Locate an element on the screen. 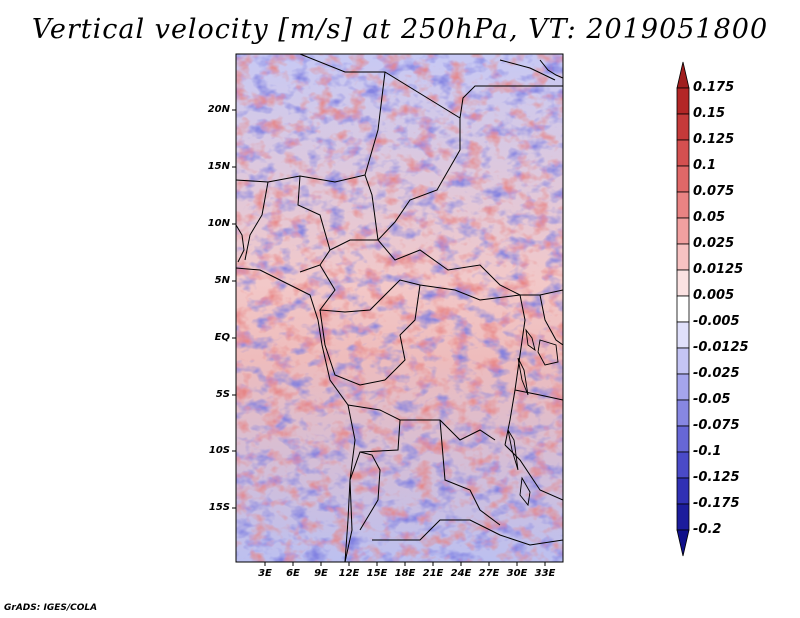  colorbar-label: 0.125 is located at coordinates (714, 139).